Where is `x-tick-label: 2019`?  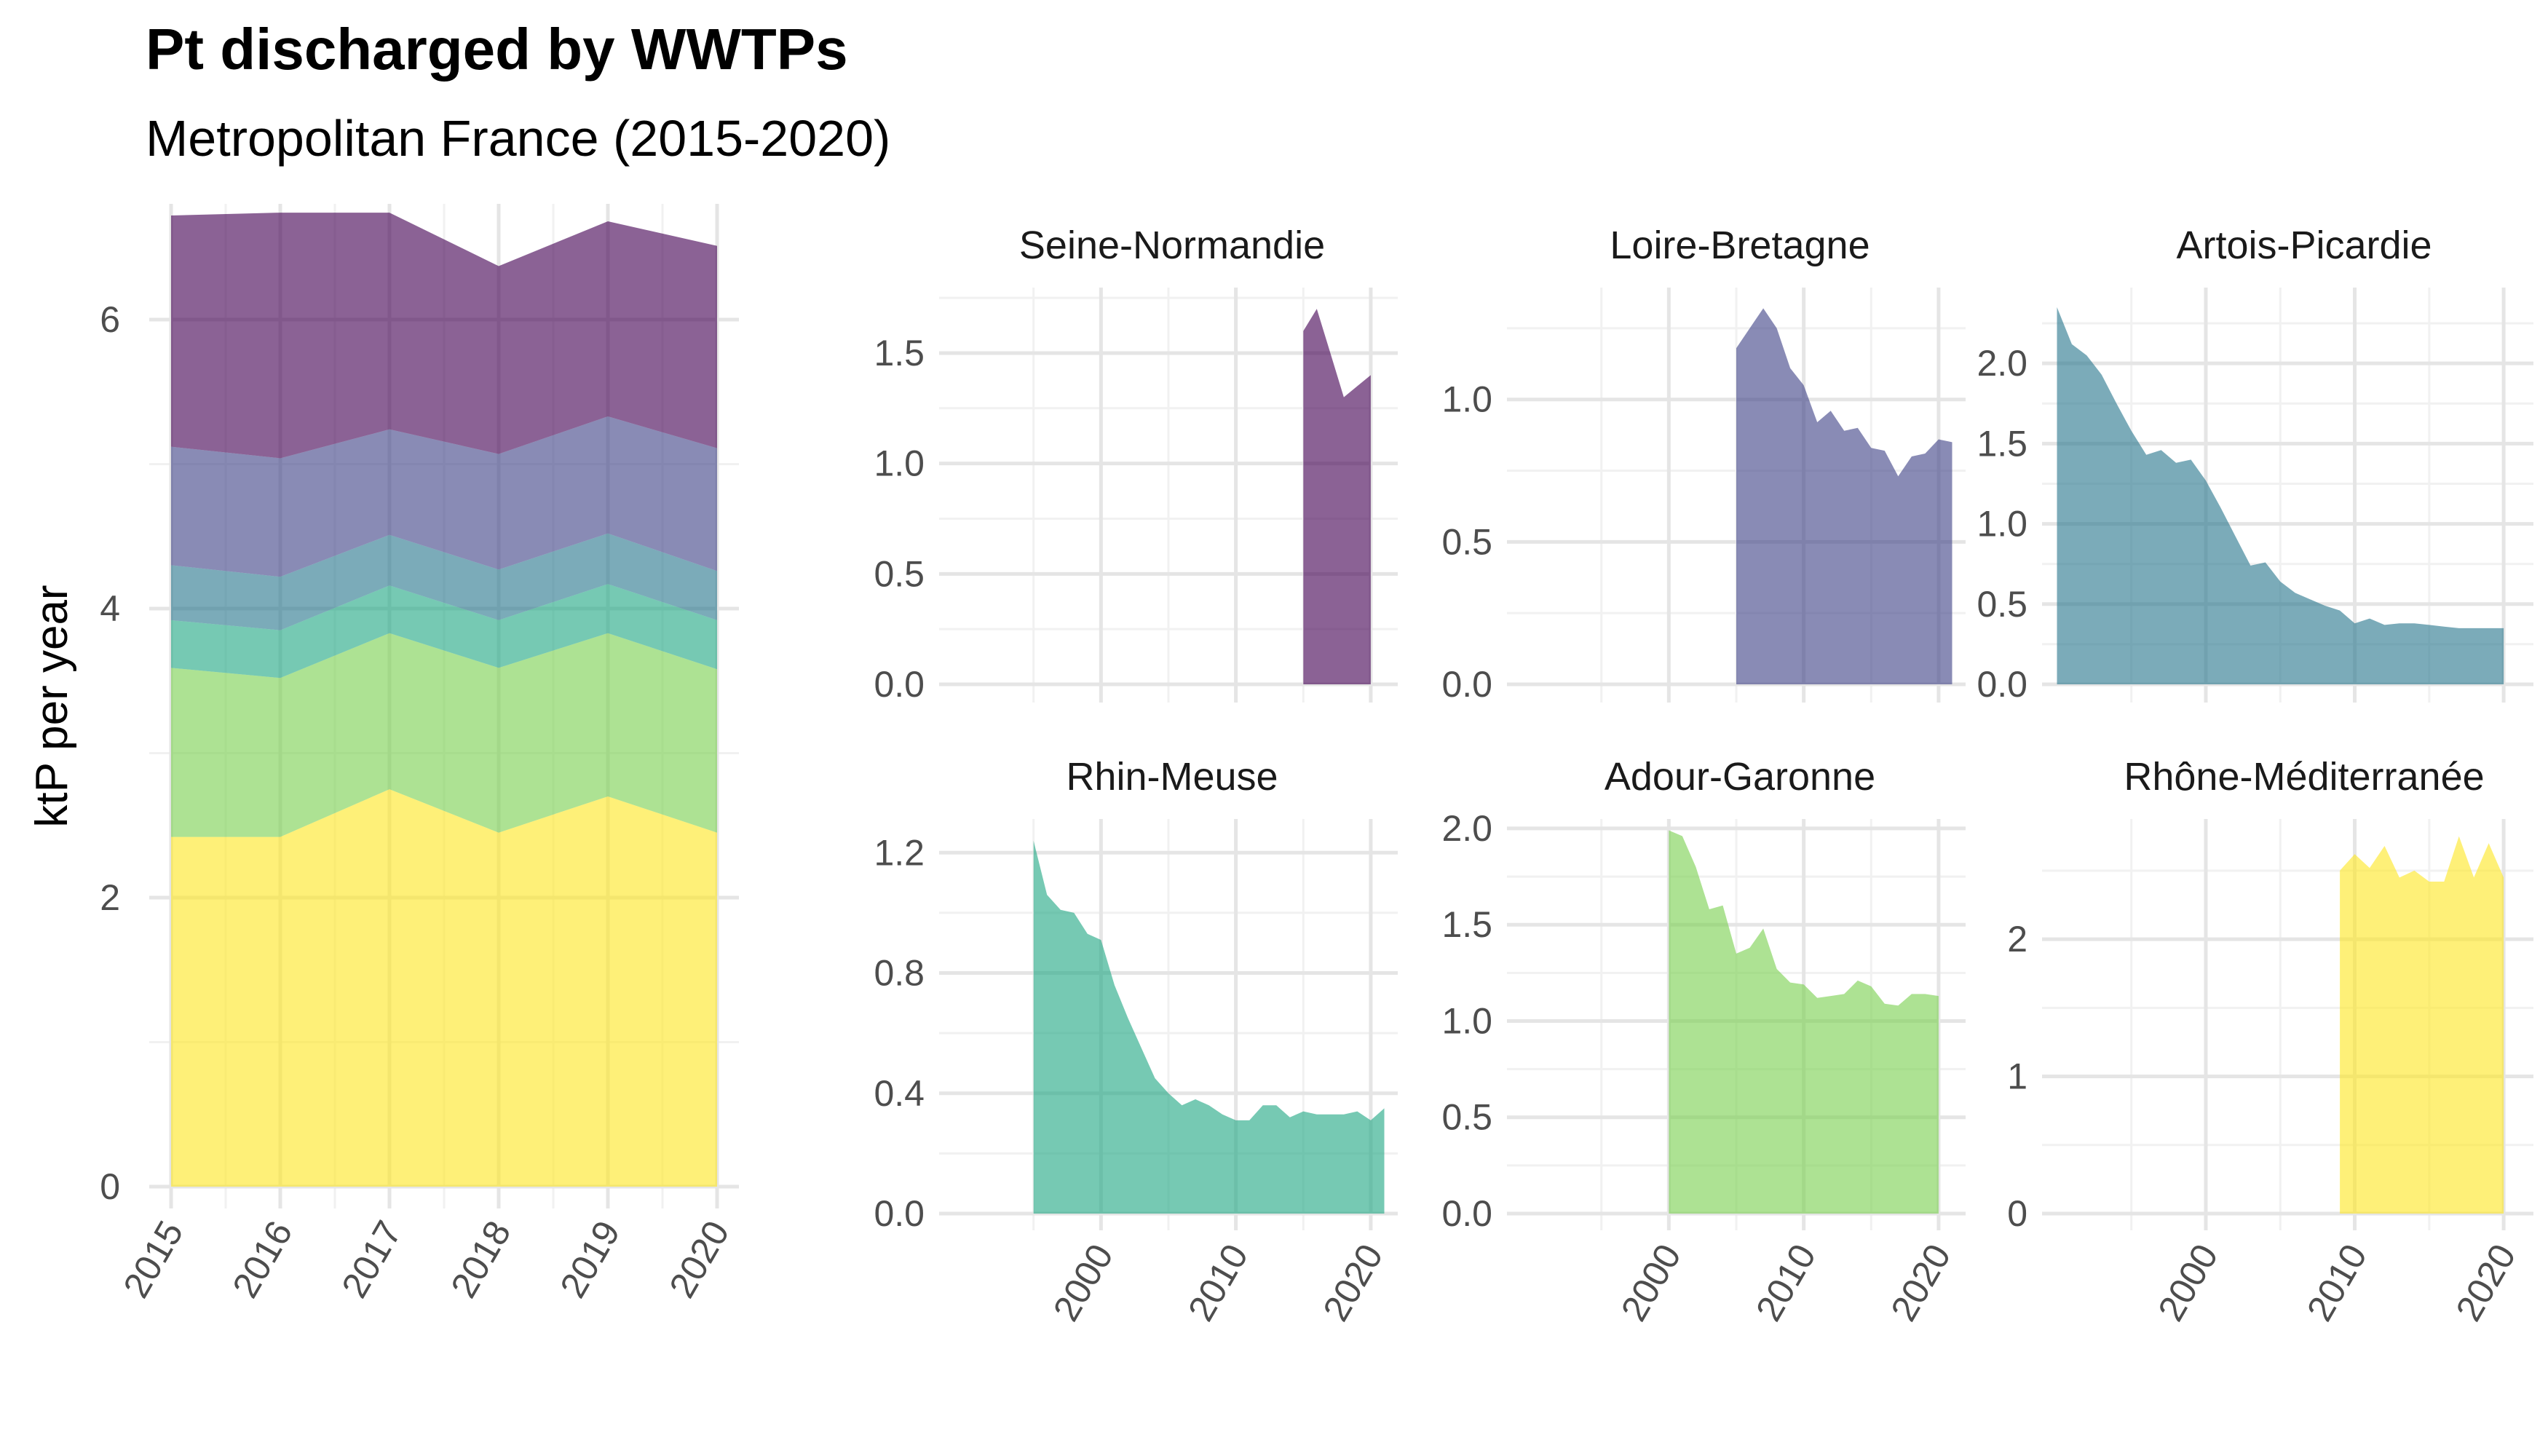
x-tick-label: 2019 is located at coordinates (590, 1259).